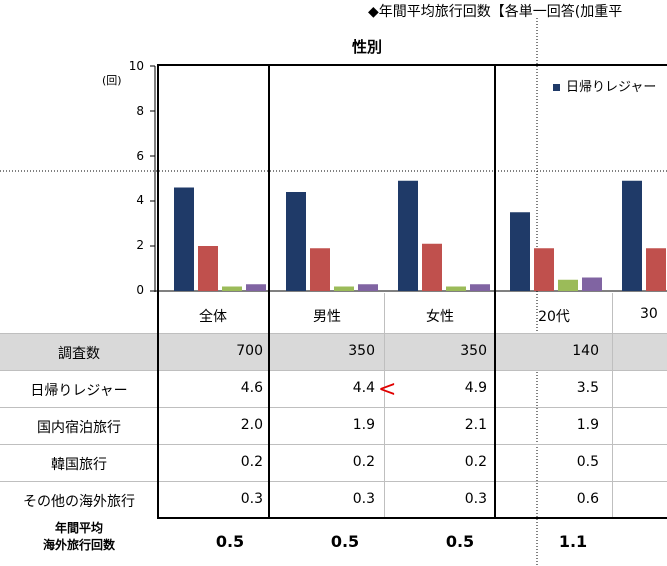 Image resolution: width=667 pixels, height=566 pixels. What do you see at coordinates (79, 537) in the screenshot?
I see `avg-label: 年間平均 海外旅行回数` at bounding box center [79, 537].